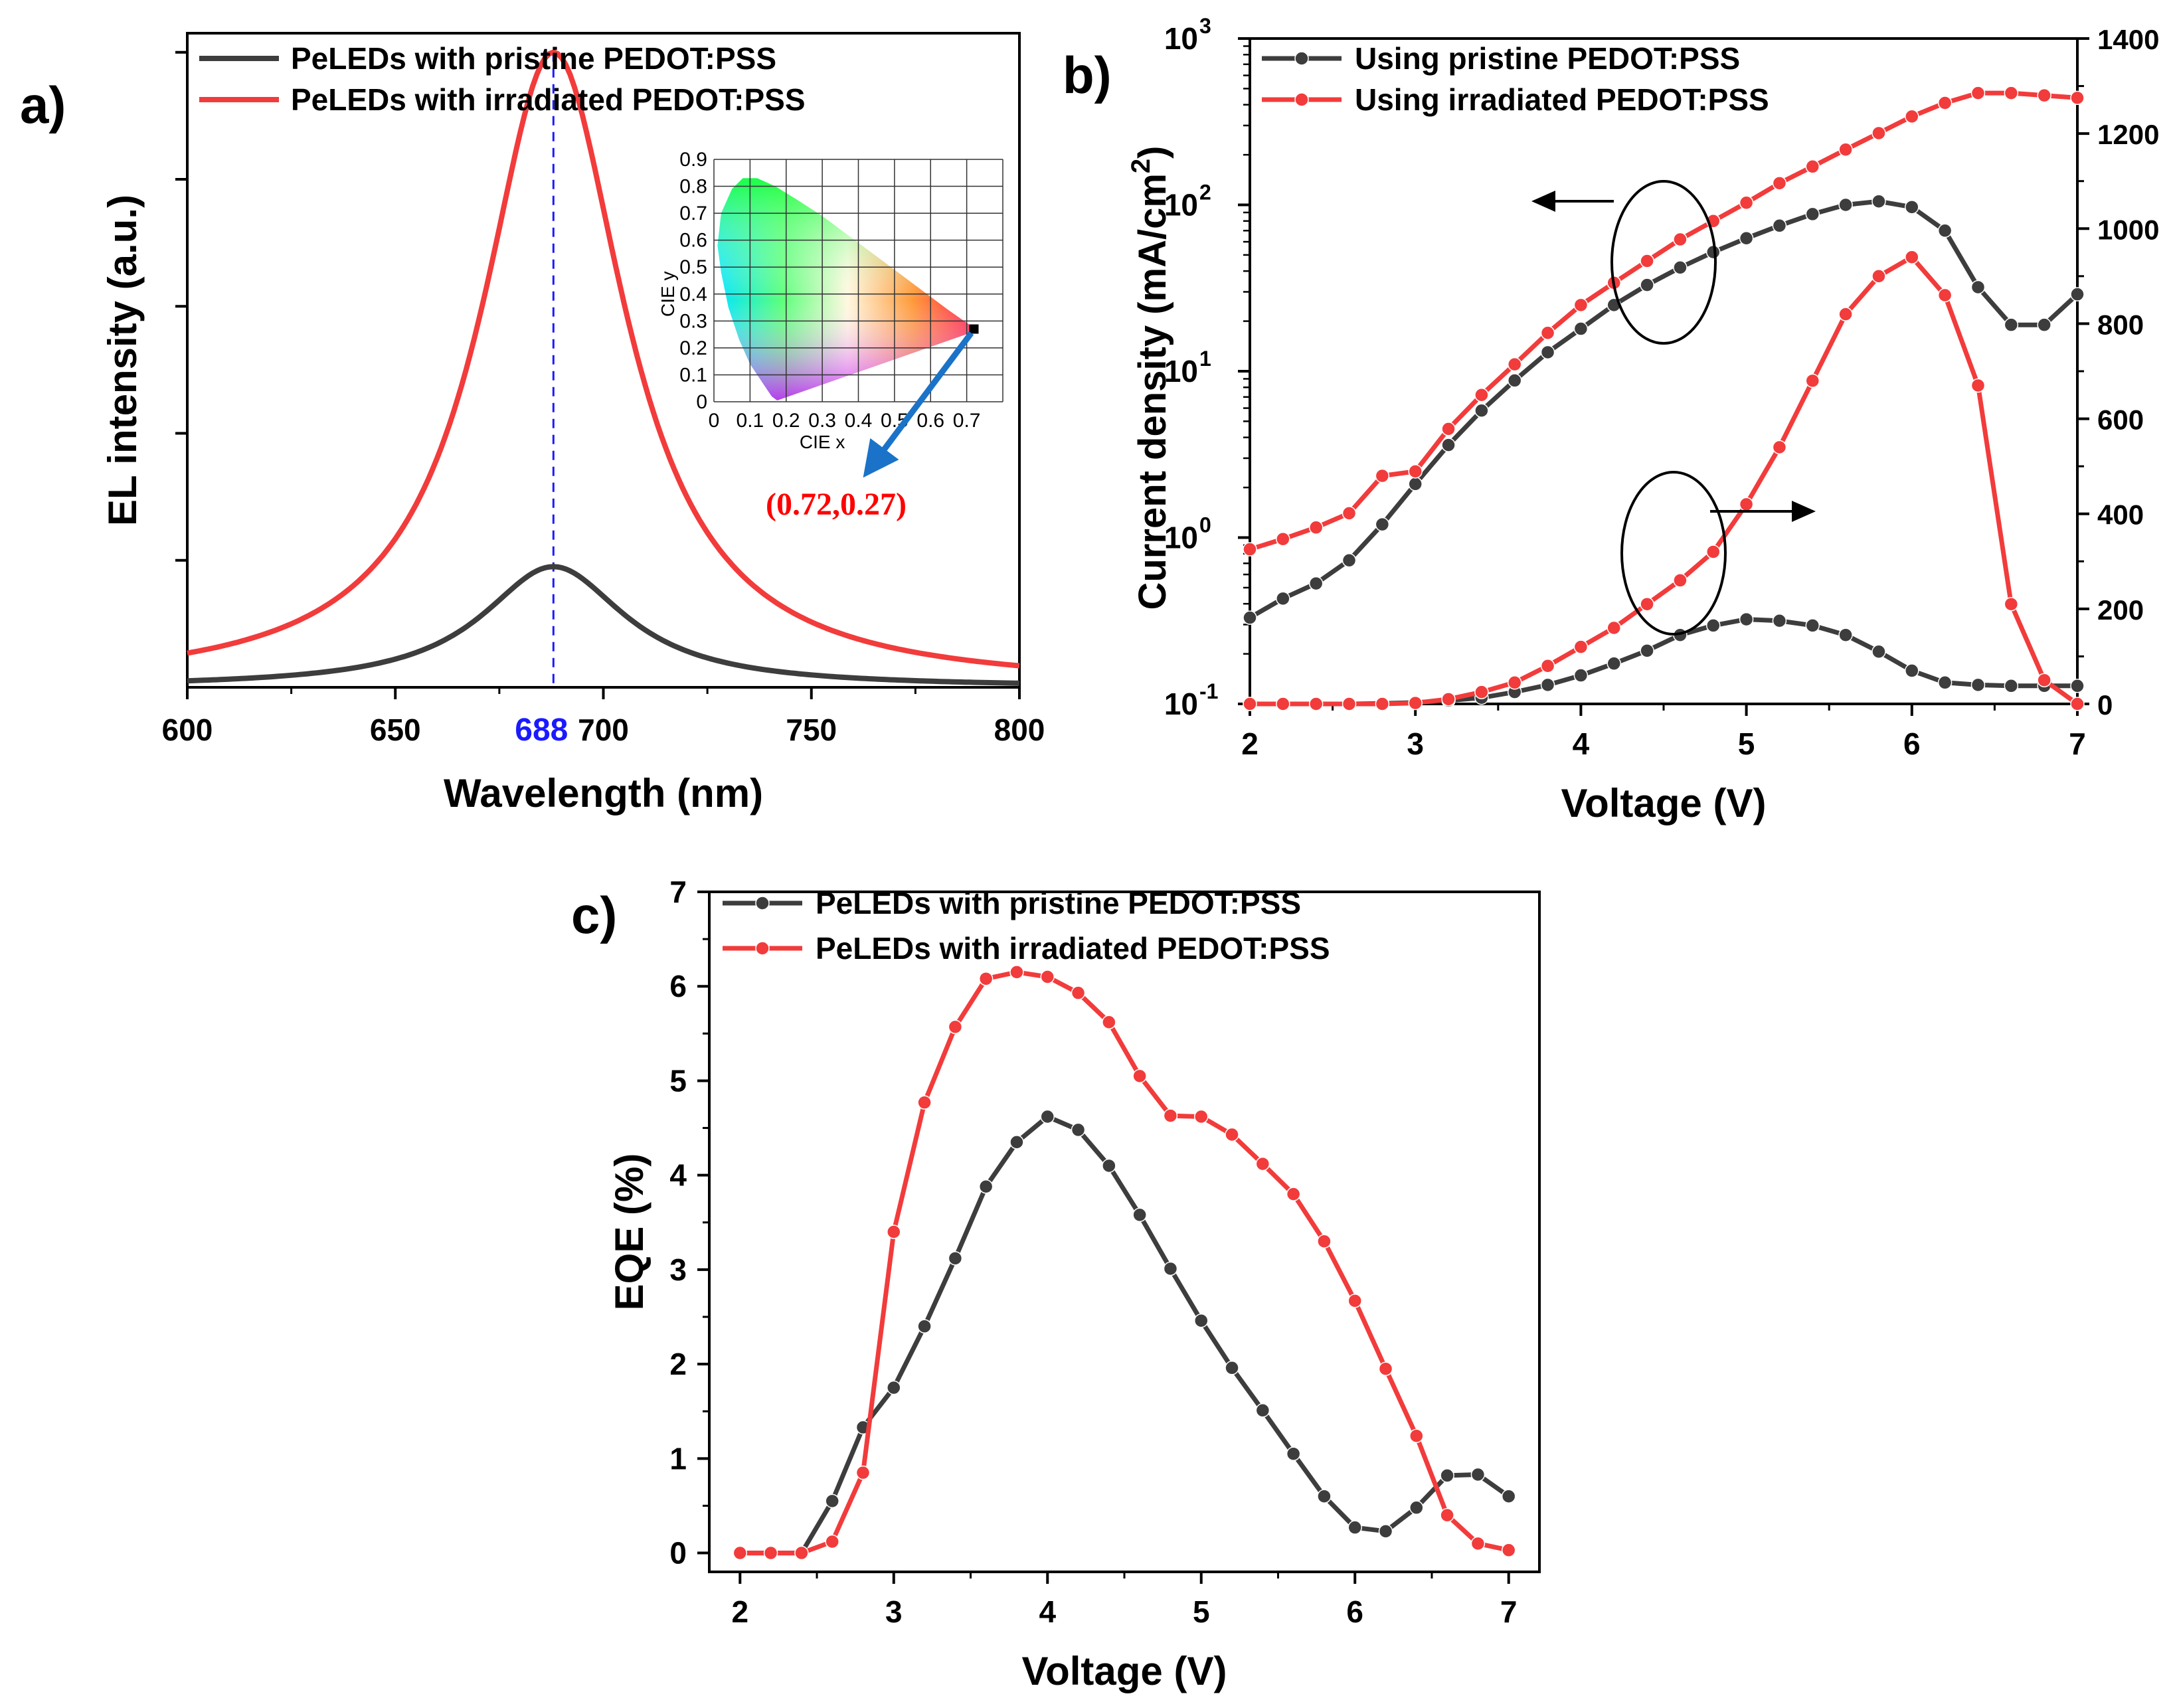 The image size is (2173, 1708). What do you see at coordinates (693, 160) in the screenshot?
I see `cie-y-tick-label: 0.9` at bounding box center [693, 160].